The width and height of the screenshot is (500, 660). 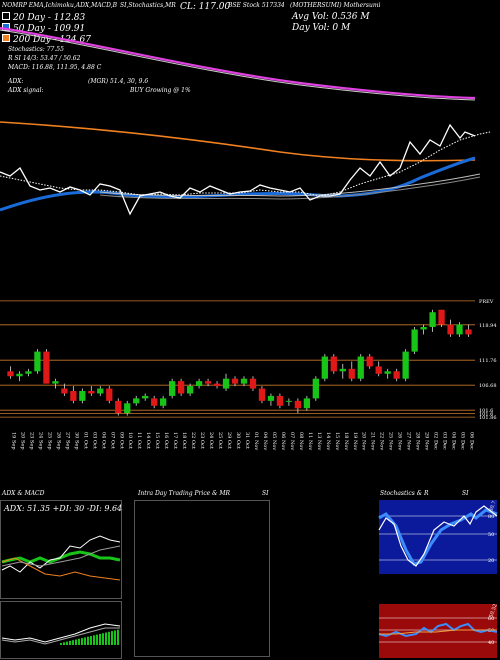 What do you see at coordinates (488, 326) in the screenshot?
I see `price-level-label: 118.94` at bounding box center [488, 326].